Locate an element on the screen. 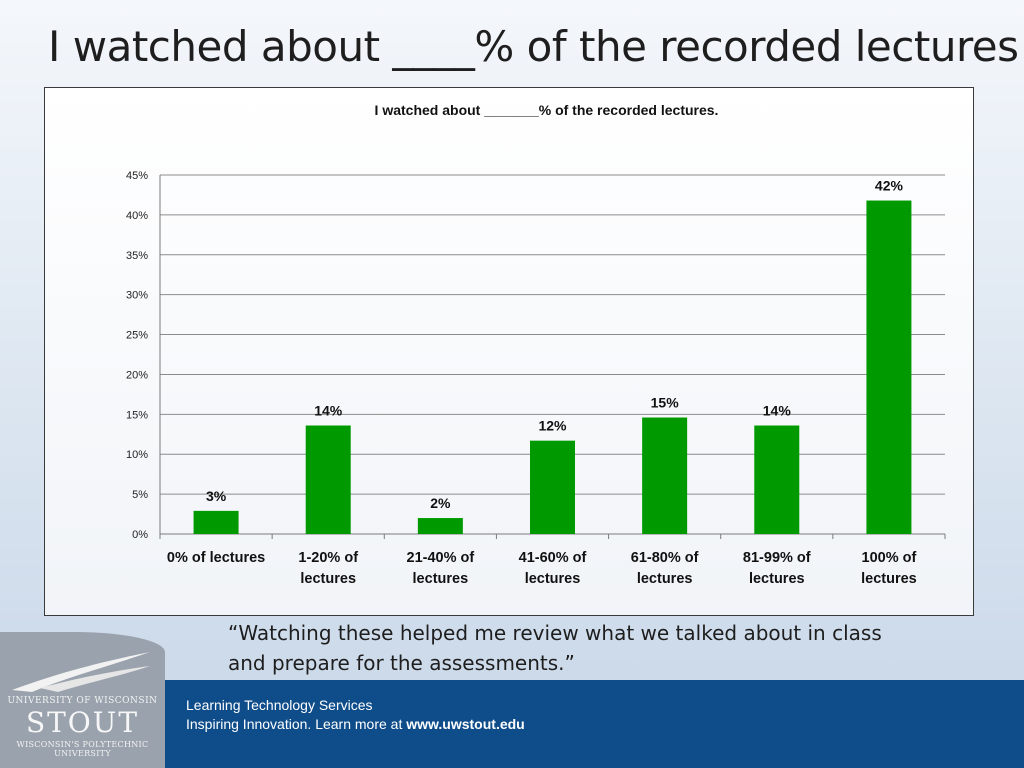 Image resolution: width=1024 pixels, height=768 pixels. y-tick-label: 20% is located at coordinates (137, 375).